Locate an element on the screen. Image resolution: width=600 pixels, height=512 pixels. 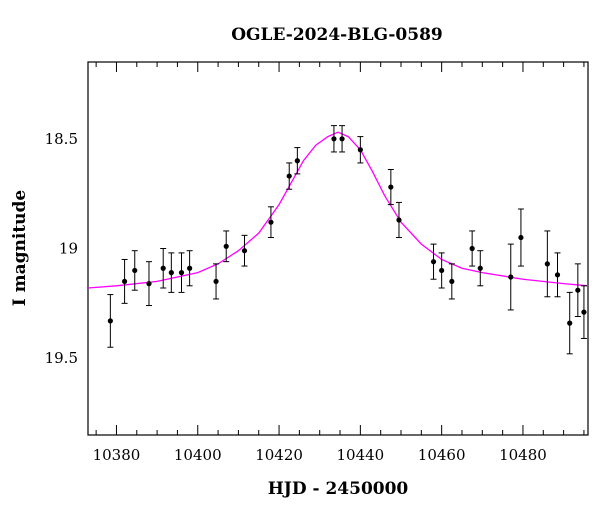
x-tick-label: 10440 is located at coordinates (360, 455).